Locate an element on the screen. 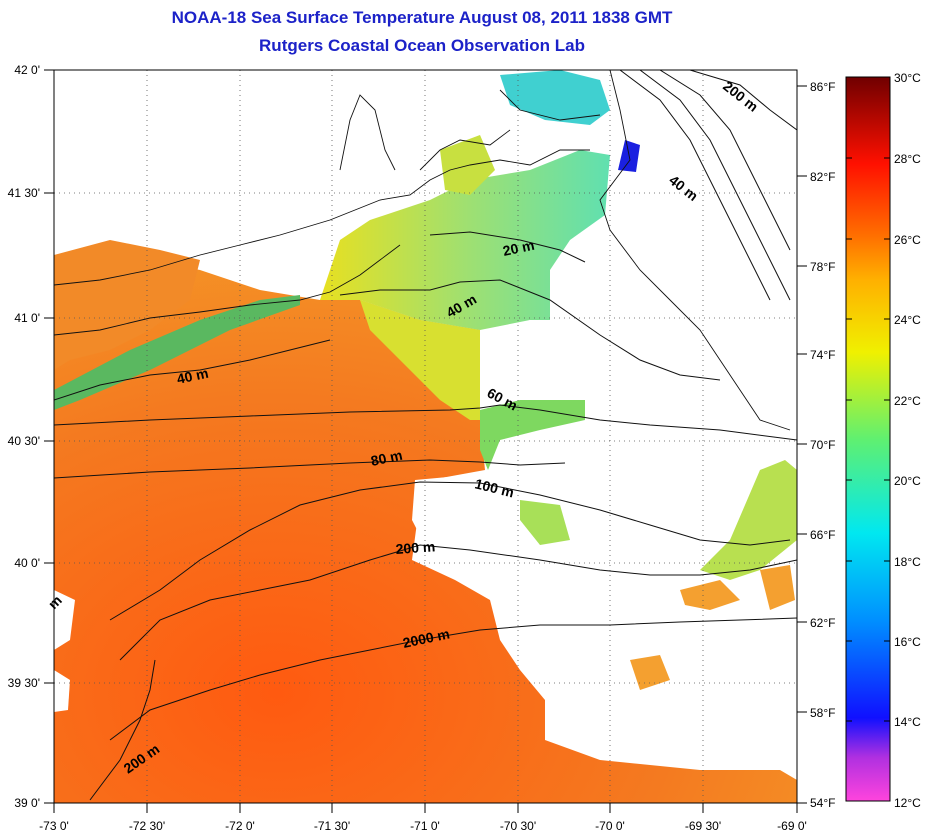 The height and width of the screenshot is (840, 936). colorbar-label: 28°C is located at coordinates (907, 159).